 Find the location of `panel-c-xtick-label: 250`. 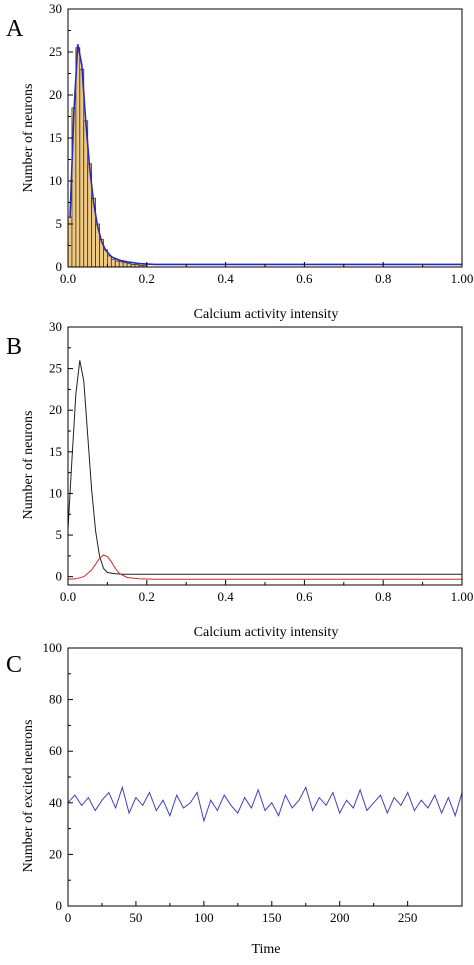

panel-c-xtick-label: 250 is located at coordinates (408, 917).